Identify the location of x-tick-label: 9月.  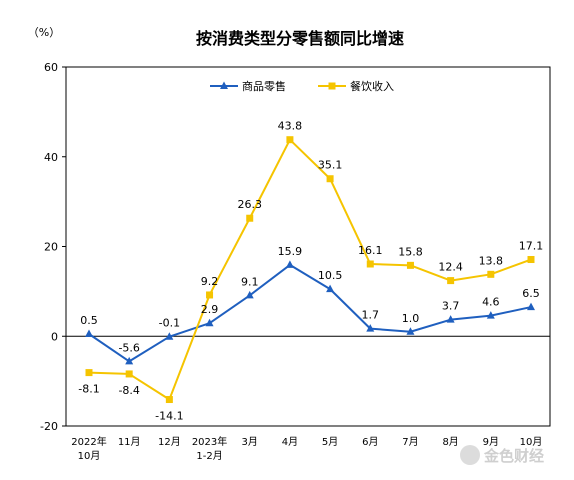
(491, 442).